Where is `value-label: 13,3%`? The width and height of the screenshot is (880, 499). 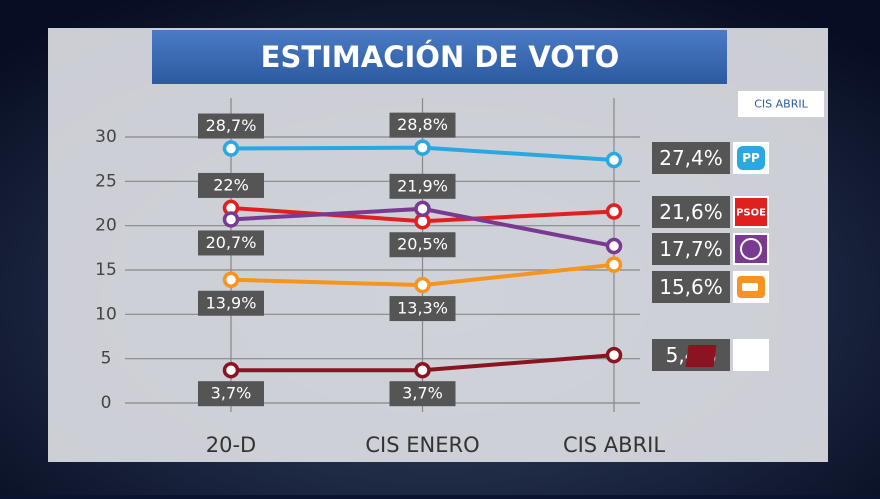 value-label: 13,3% is located at coordinates (422, 308).